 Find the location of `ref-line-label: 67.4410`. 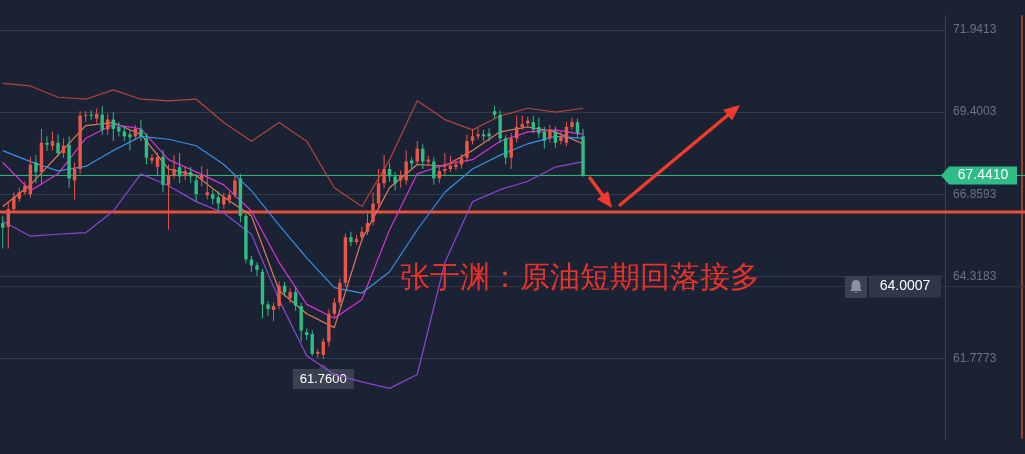

ref-line-label: 67.4410 is located at coordinates (983, 174).